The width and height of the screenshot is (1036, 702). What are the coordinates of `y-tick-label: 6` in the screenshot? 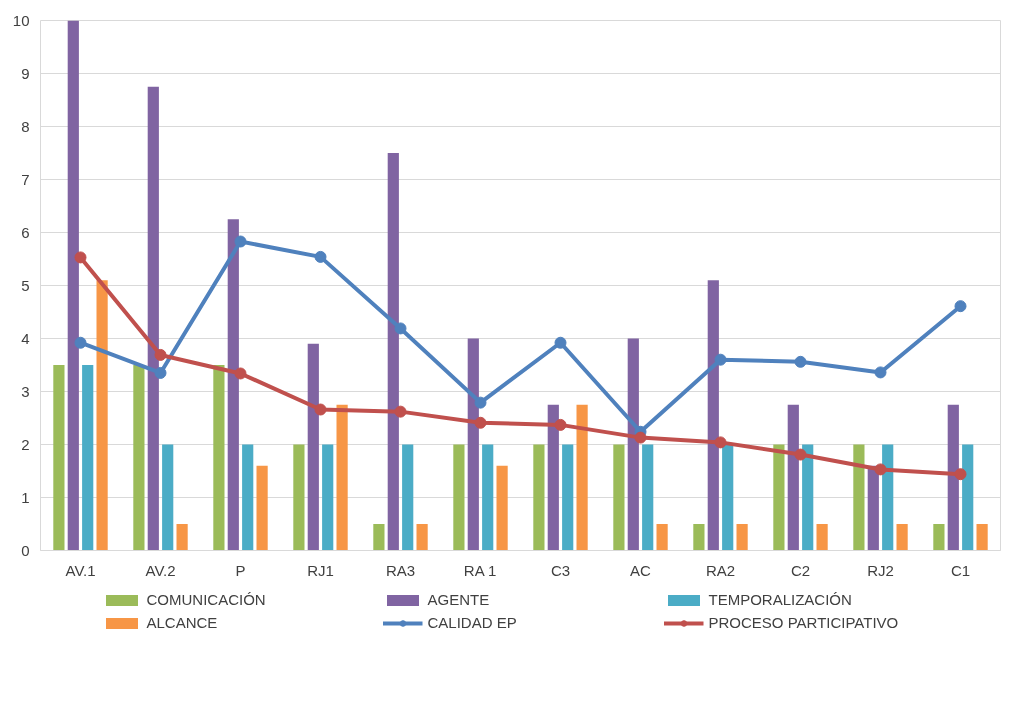 It's located at (25, 232).